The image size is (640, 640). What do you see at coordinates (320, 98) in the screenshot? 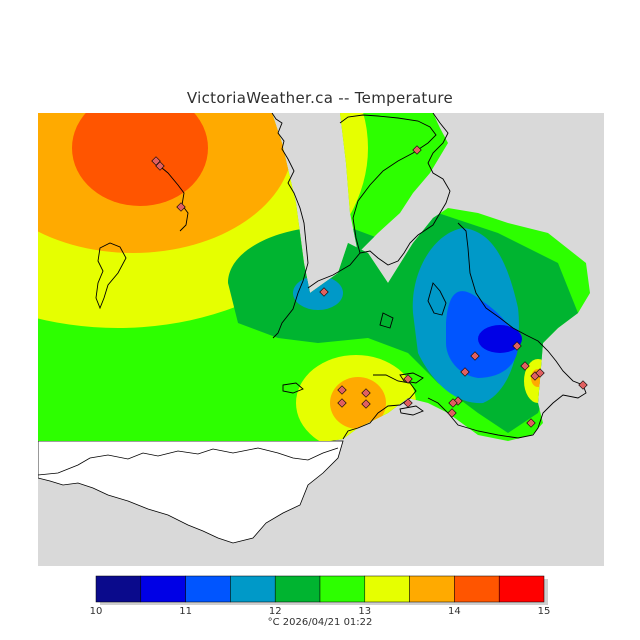
I see `map-title: VictoriaWeather.ca -- Temperature` at bounding box center [320, 98].